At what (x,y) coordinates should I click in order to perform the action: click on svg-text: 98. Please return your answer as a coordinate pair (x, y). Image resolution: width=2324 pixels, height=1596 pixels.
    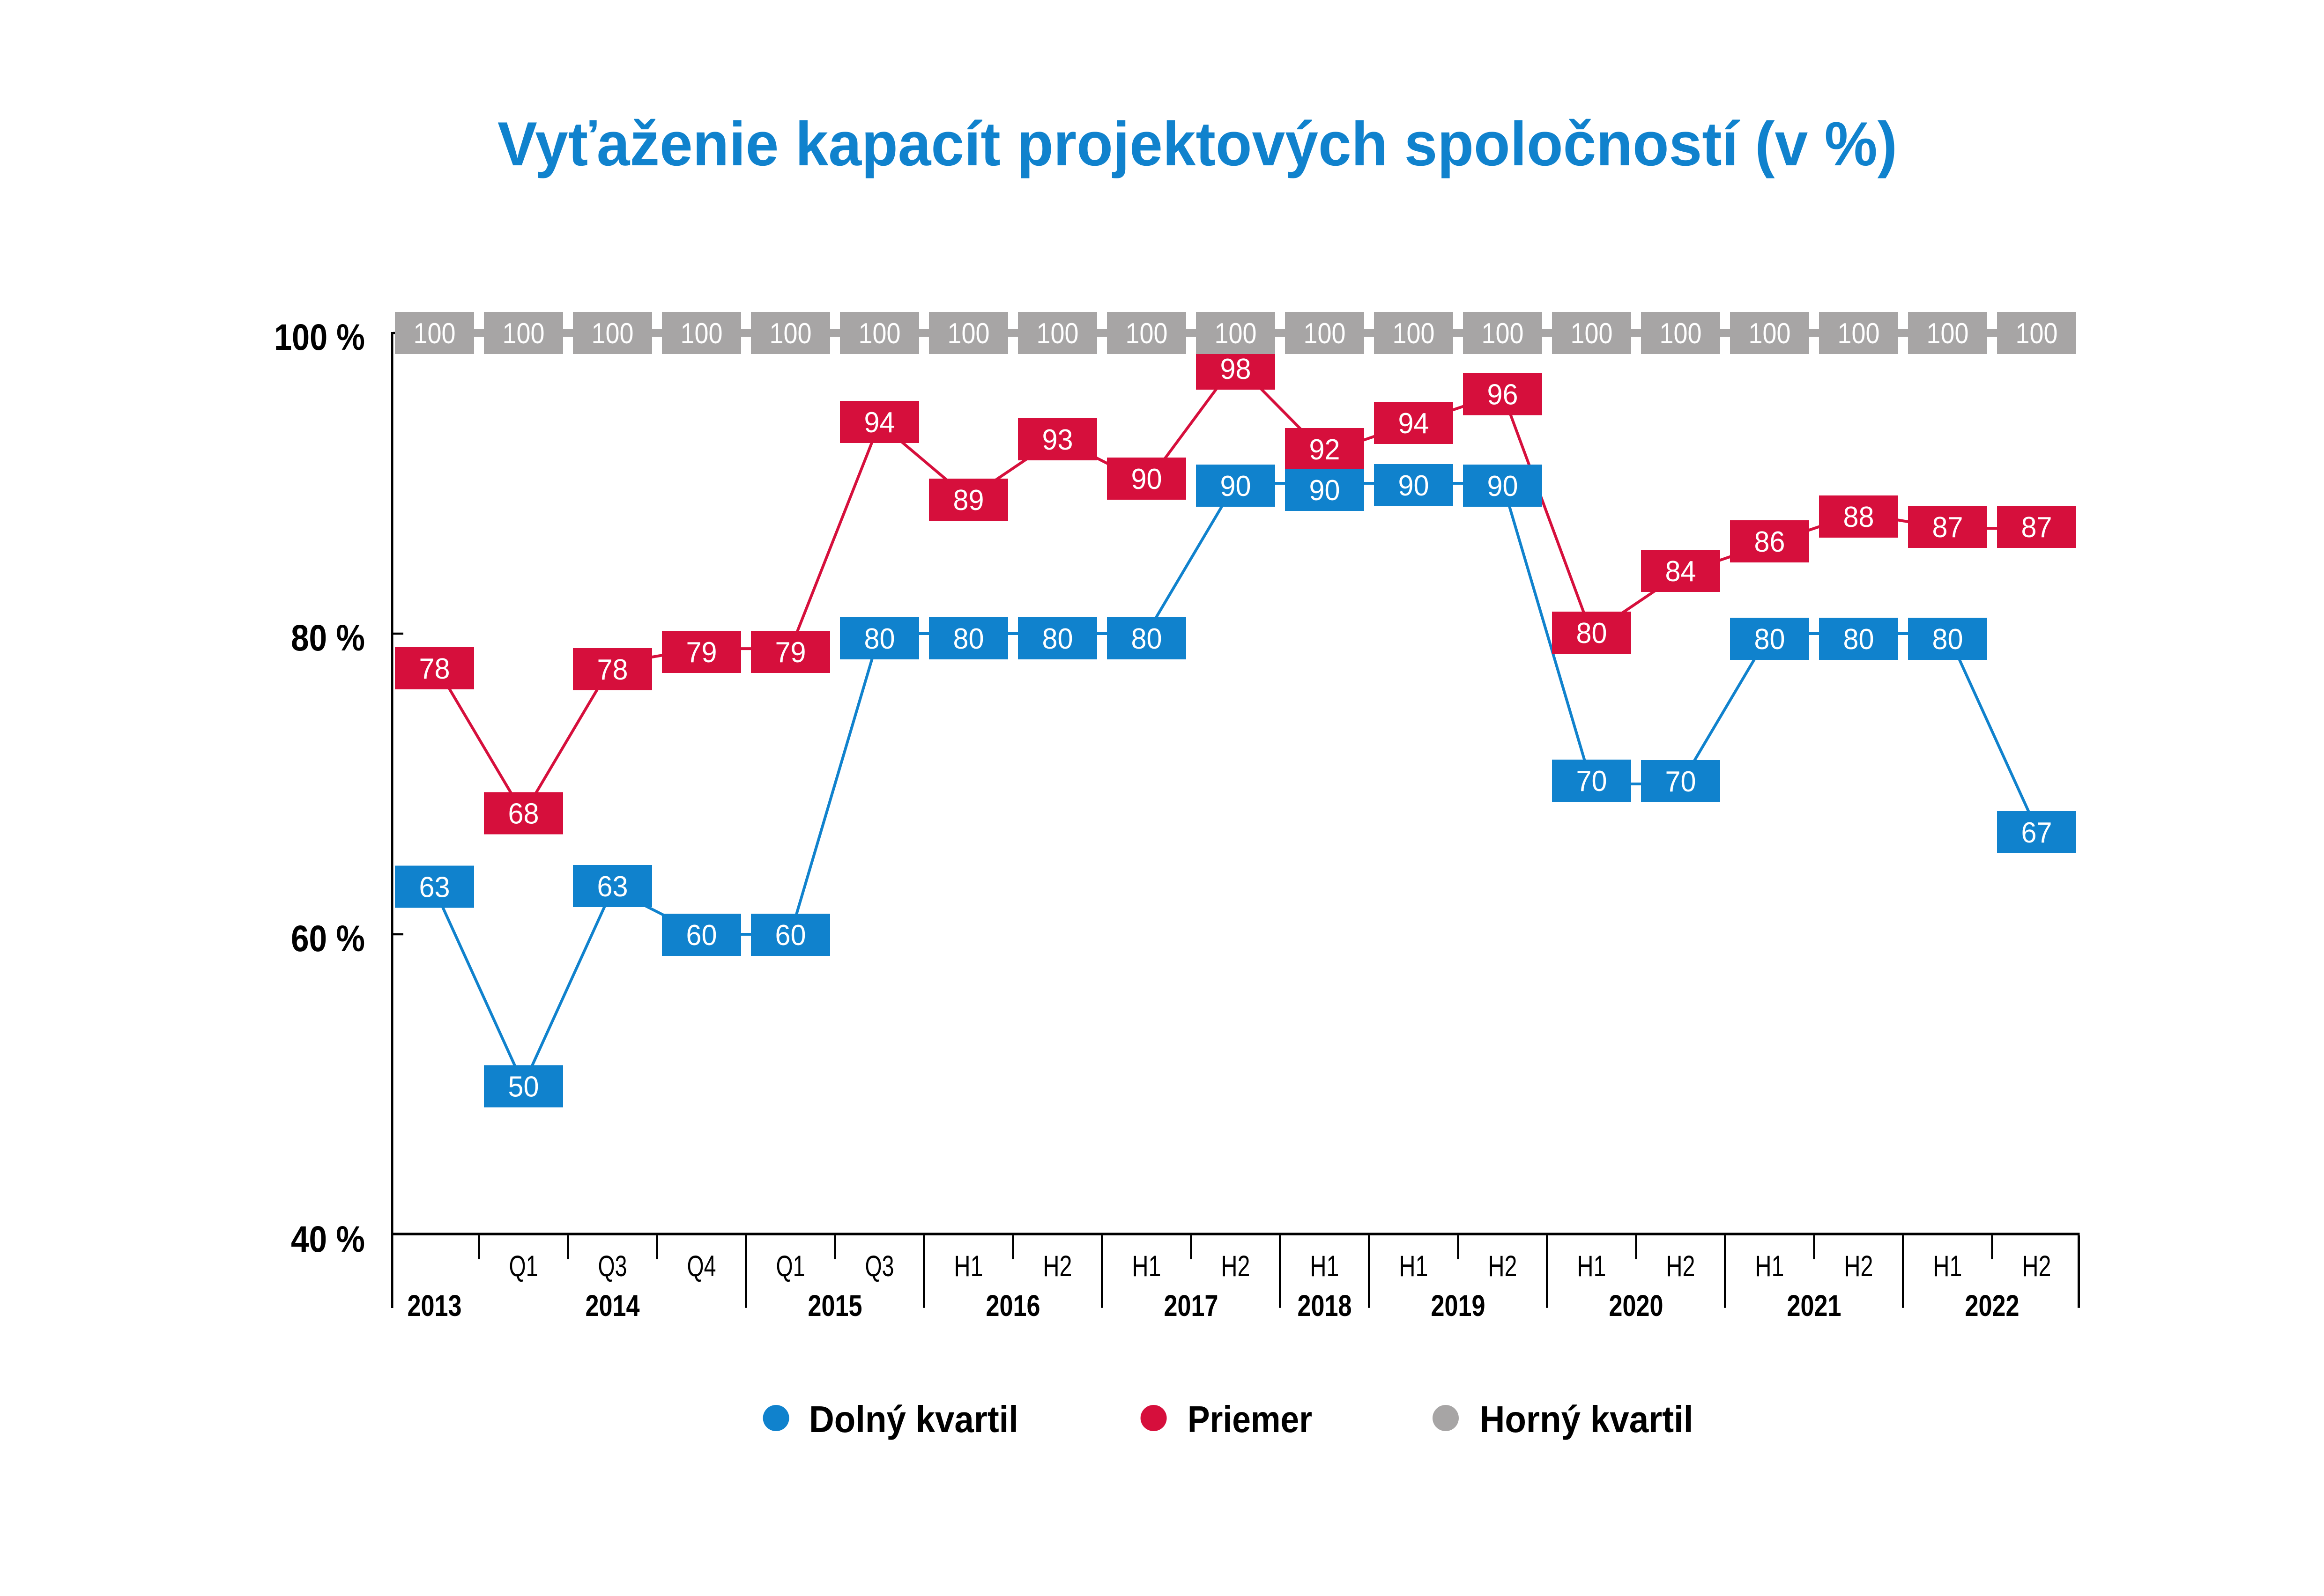
    Looking at the image, I should click on (1235, 369).